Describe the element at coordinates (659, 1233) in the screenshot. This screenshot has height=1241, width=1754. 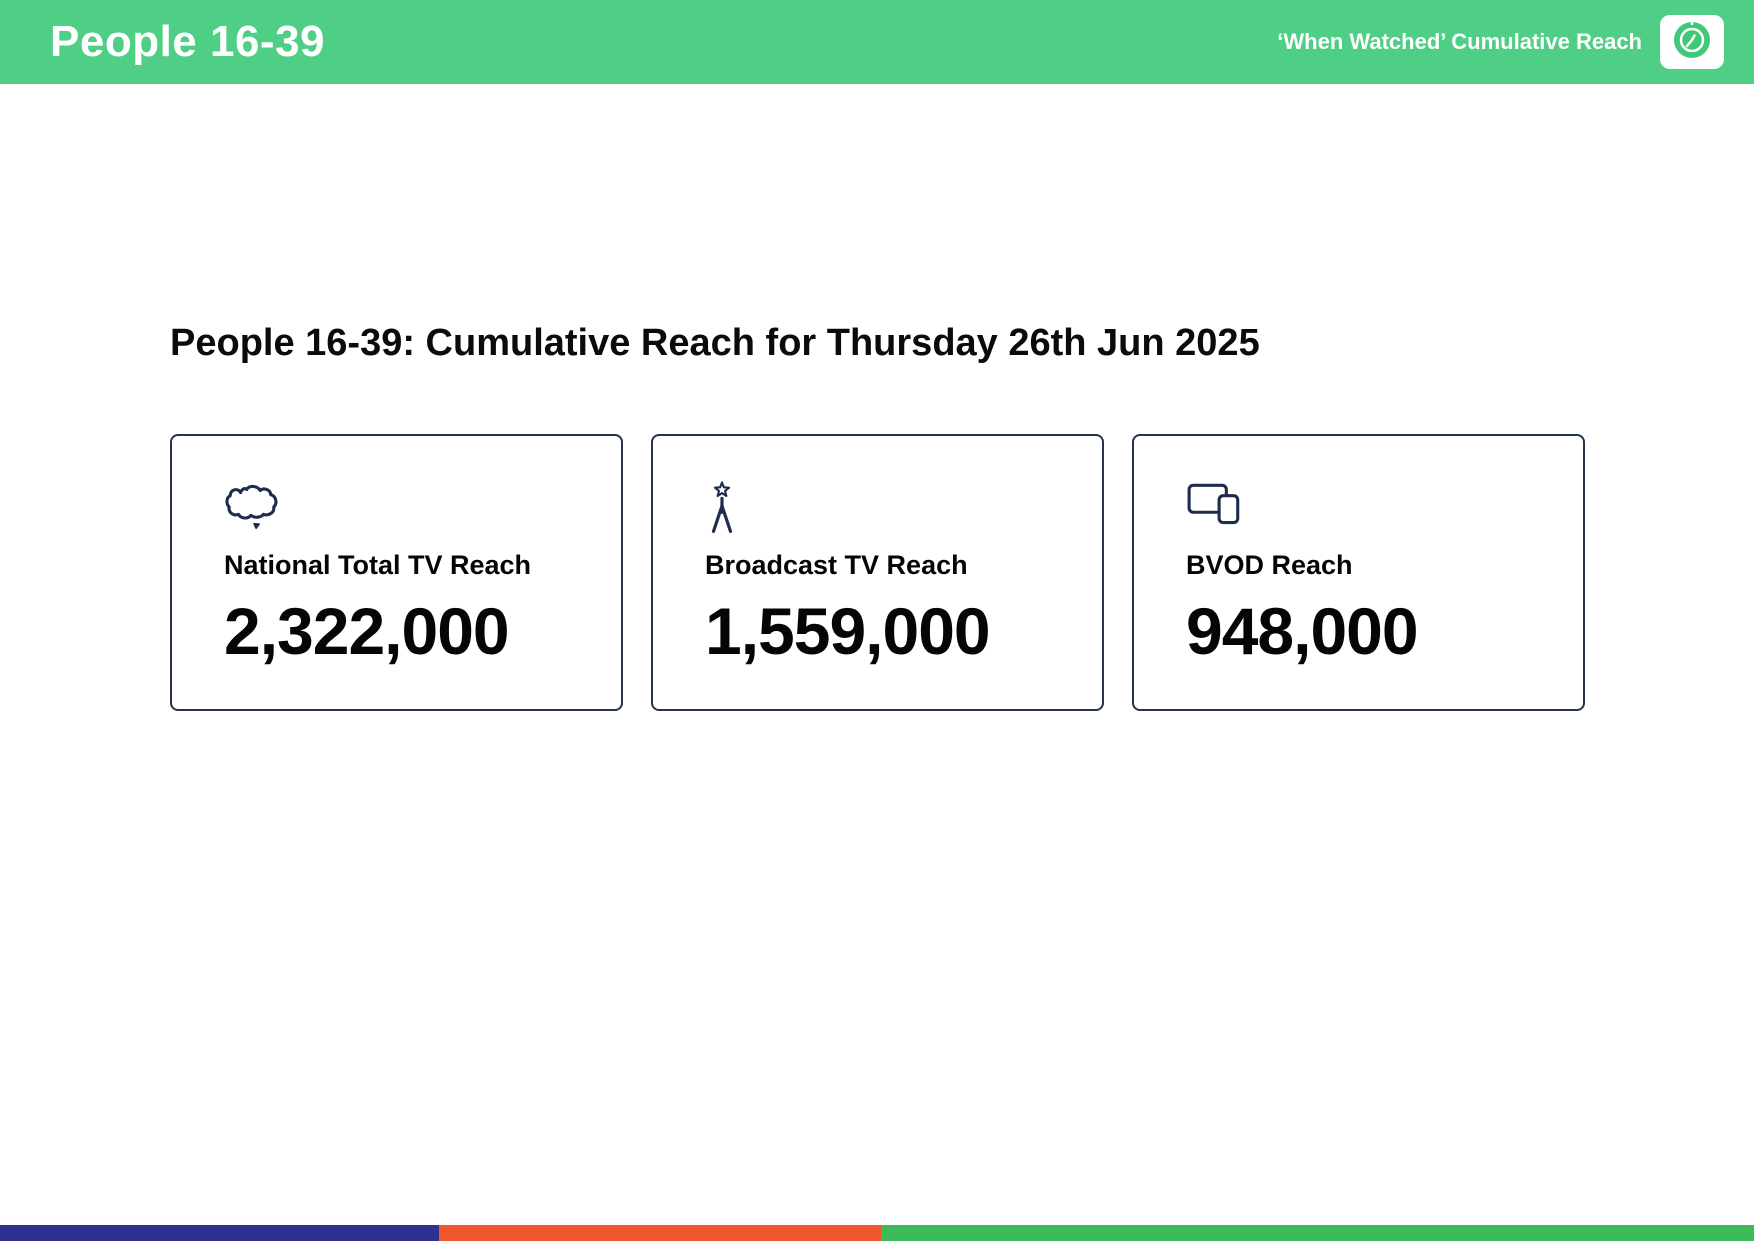
I see `stripe-segment-orange` at that location.